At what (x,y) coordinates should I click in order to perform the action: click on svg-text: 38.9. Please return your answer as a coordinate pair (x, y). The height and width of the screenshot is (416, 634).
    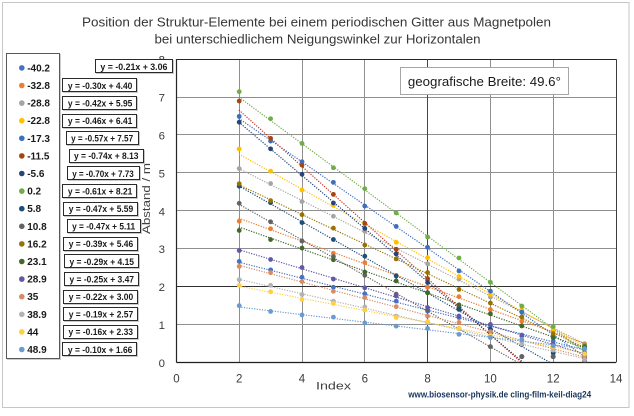
    Looking at the image, I should click on (37, 315).